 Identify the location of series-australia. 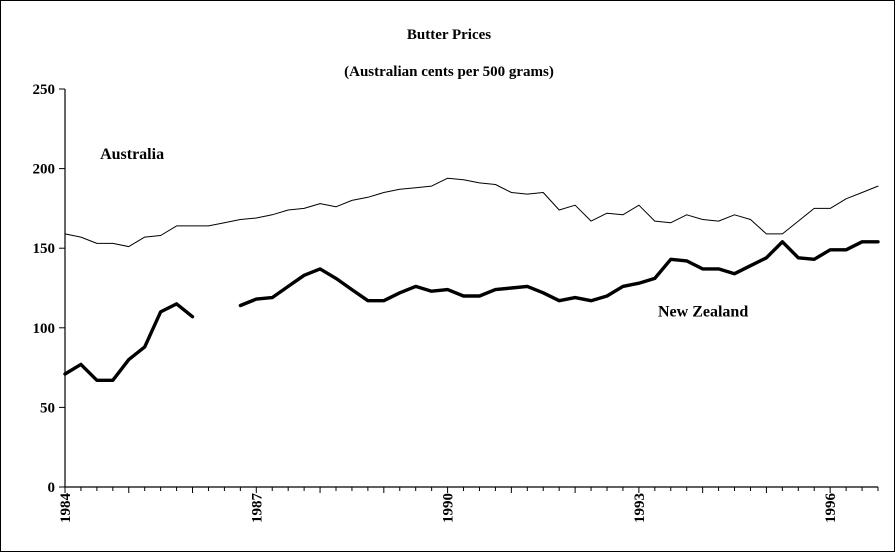
(471, 212).